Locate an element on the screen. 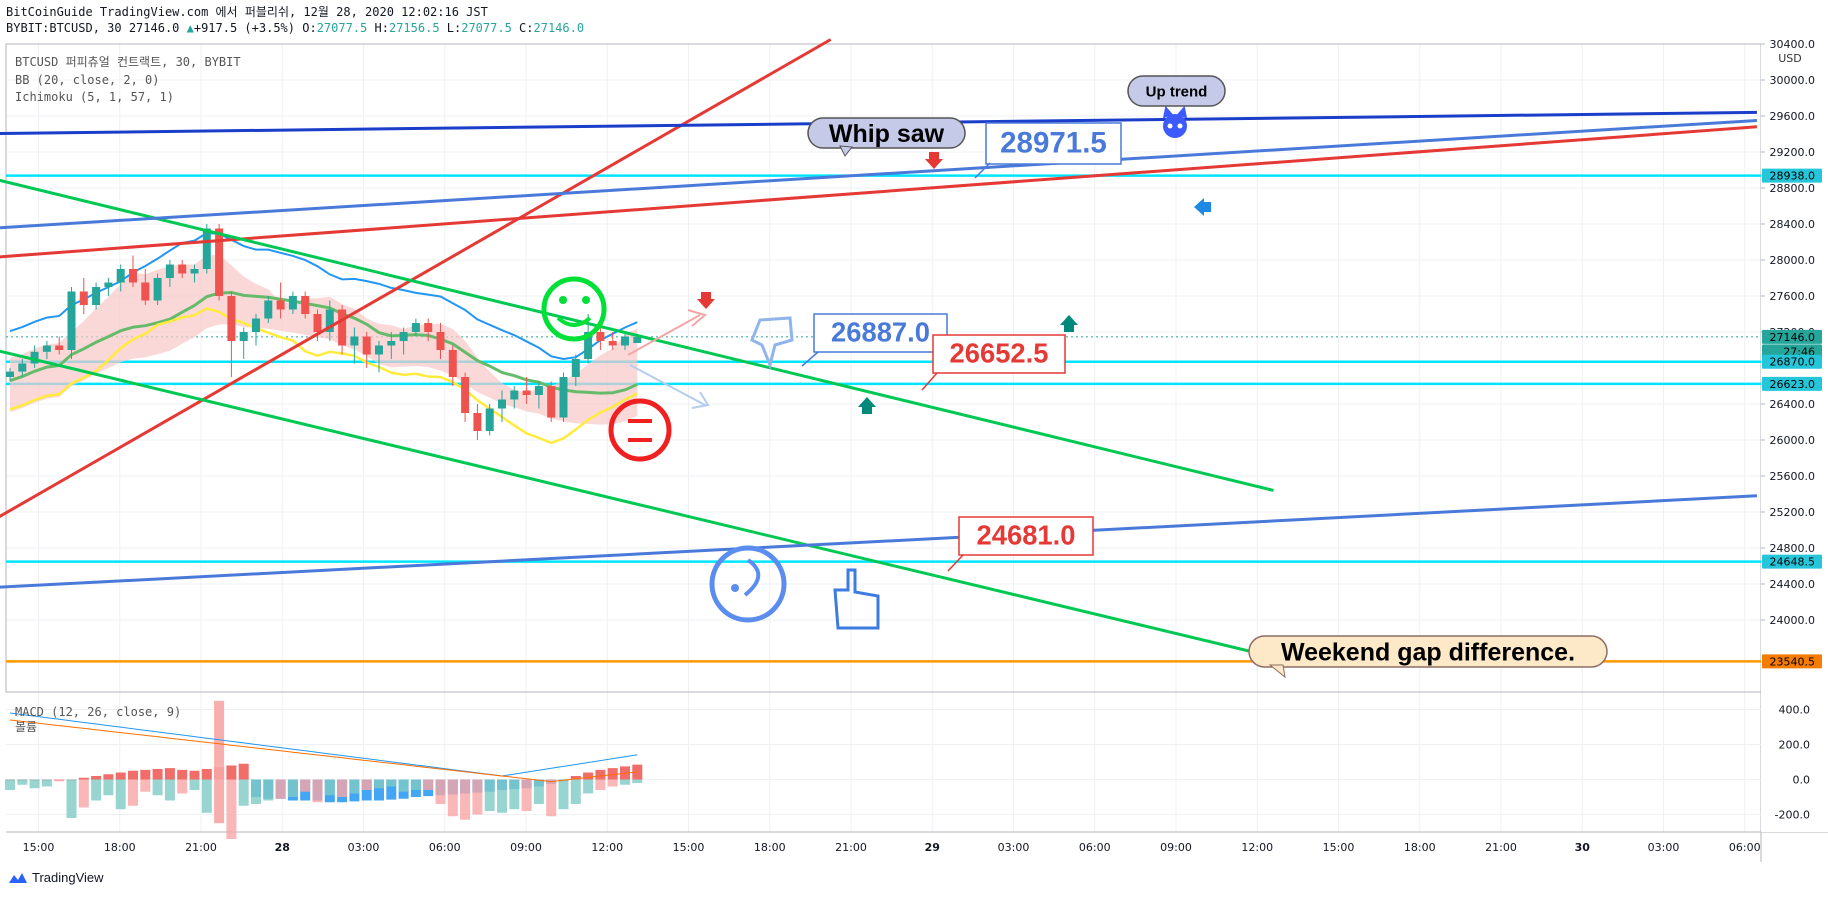 This screenshot has height=898, width=1828. high-value: 27156.5 is located at coordinates (414, 28).